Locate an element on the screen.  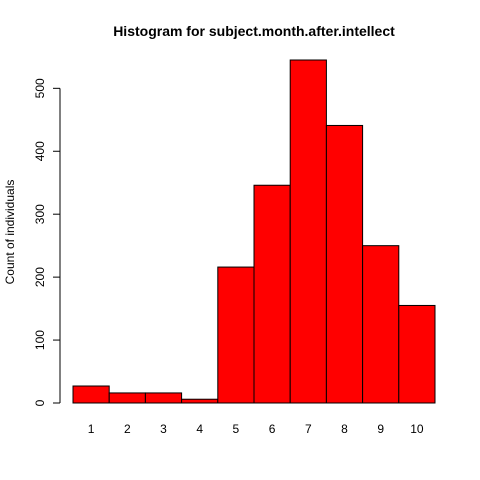
y-axis-label: Count of individuals is located at coordinates (10, 232).